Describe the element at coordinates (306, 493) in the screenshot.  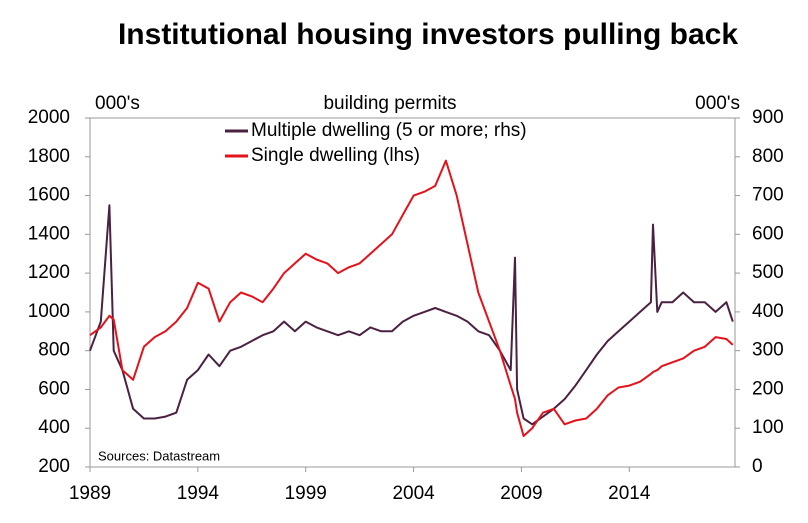
I see `x-tick-label: 1999` at that location.